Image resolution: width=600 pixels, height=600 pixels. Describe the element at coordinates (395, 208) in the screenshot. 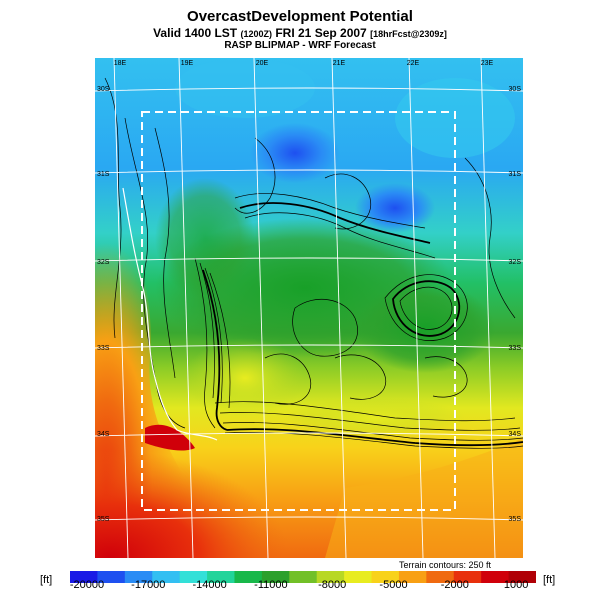

I see `field-blue-east` at that location.